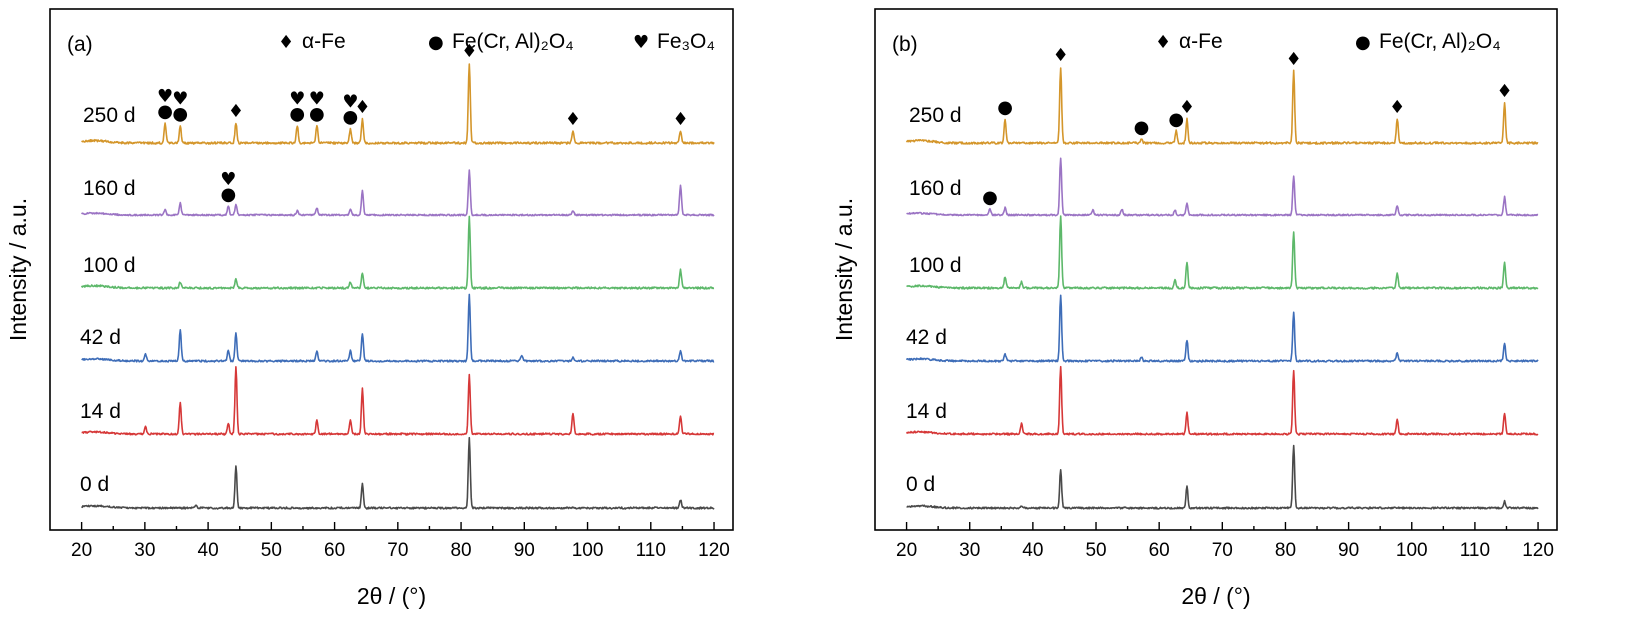 This screenshot has height=639, width=1627. I want to click on legend-symbol: ♥, so click(641, 42).